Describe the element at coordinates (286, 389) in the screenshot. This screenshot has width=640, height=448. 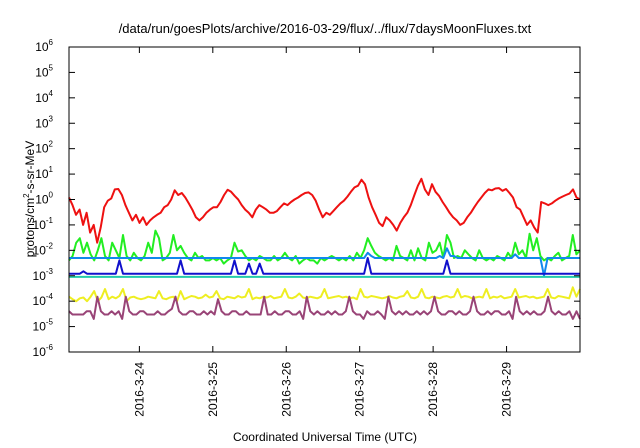
I see `x-tick-label: 2016-3-26` at that location.